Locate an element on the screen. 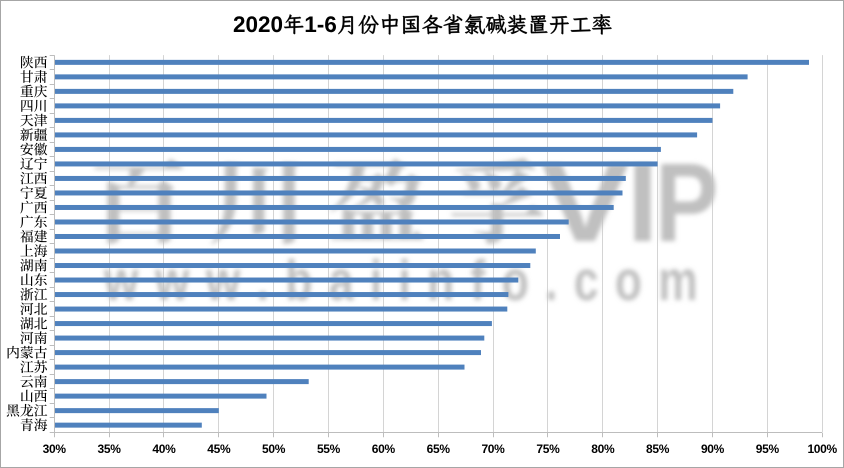 The height and width of the screenshot is (468, 844). svg-text: 35% is located at coordinates (110, 449).